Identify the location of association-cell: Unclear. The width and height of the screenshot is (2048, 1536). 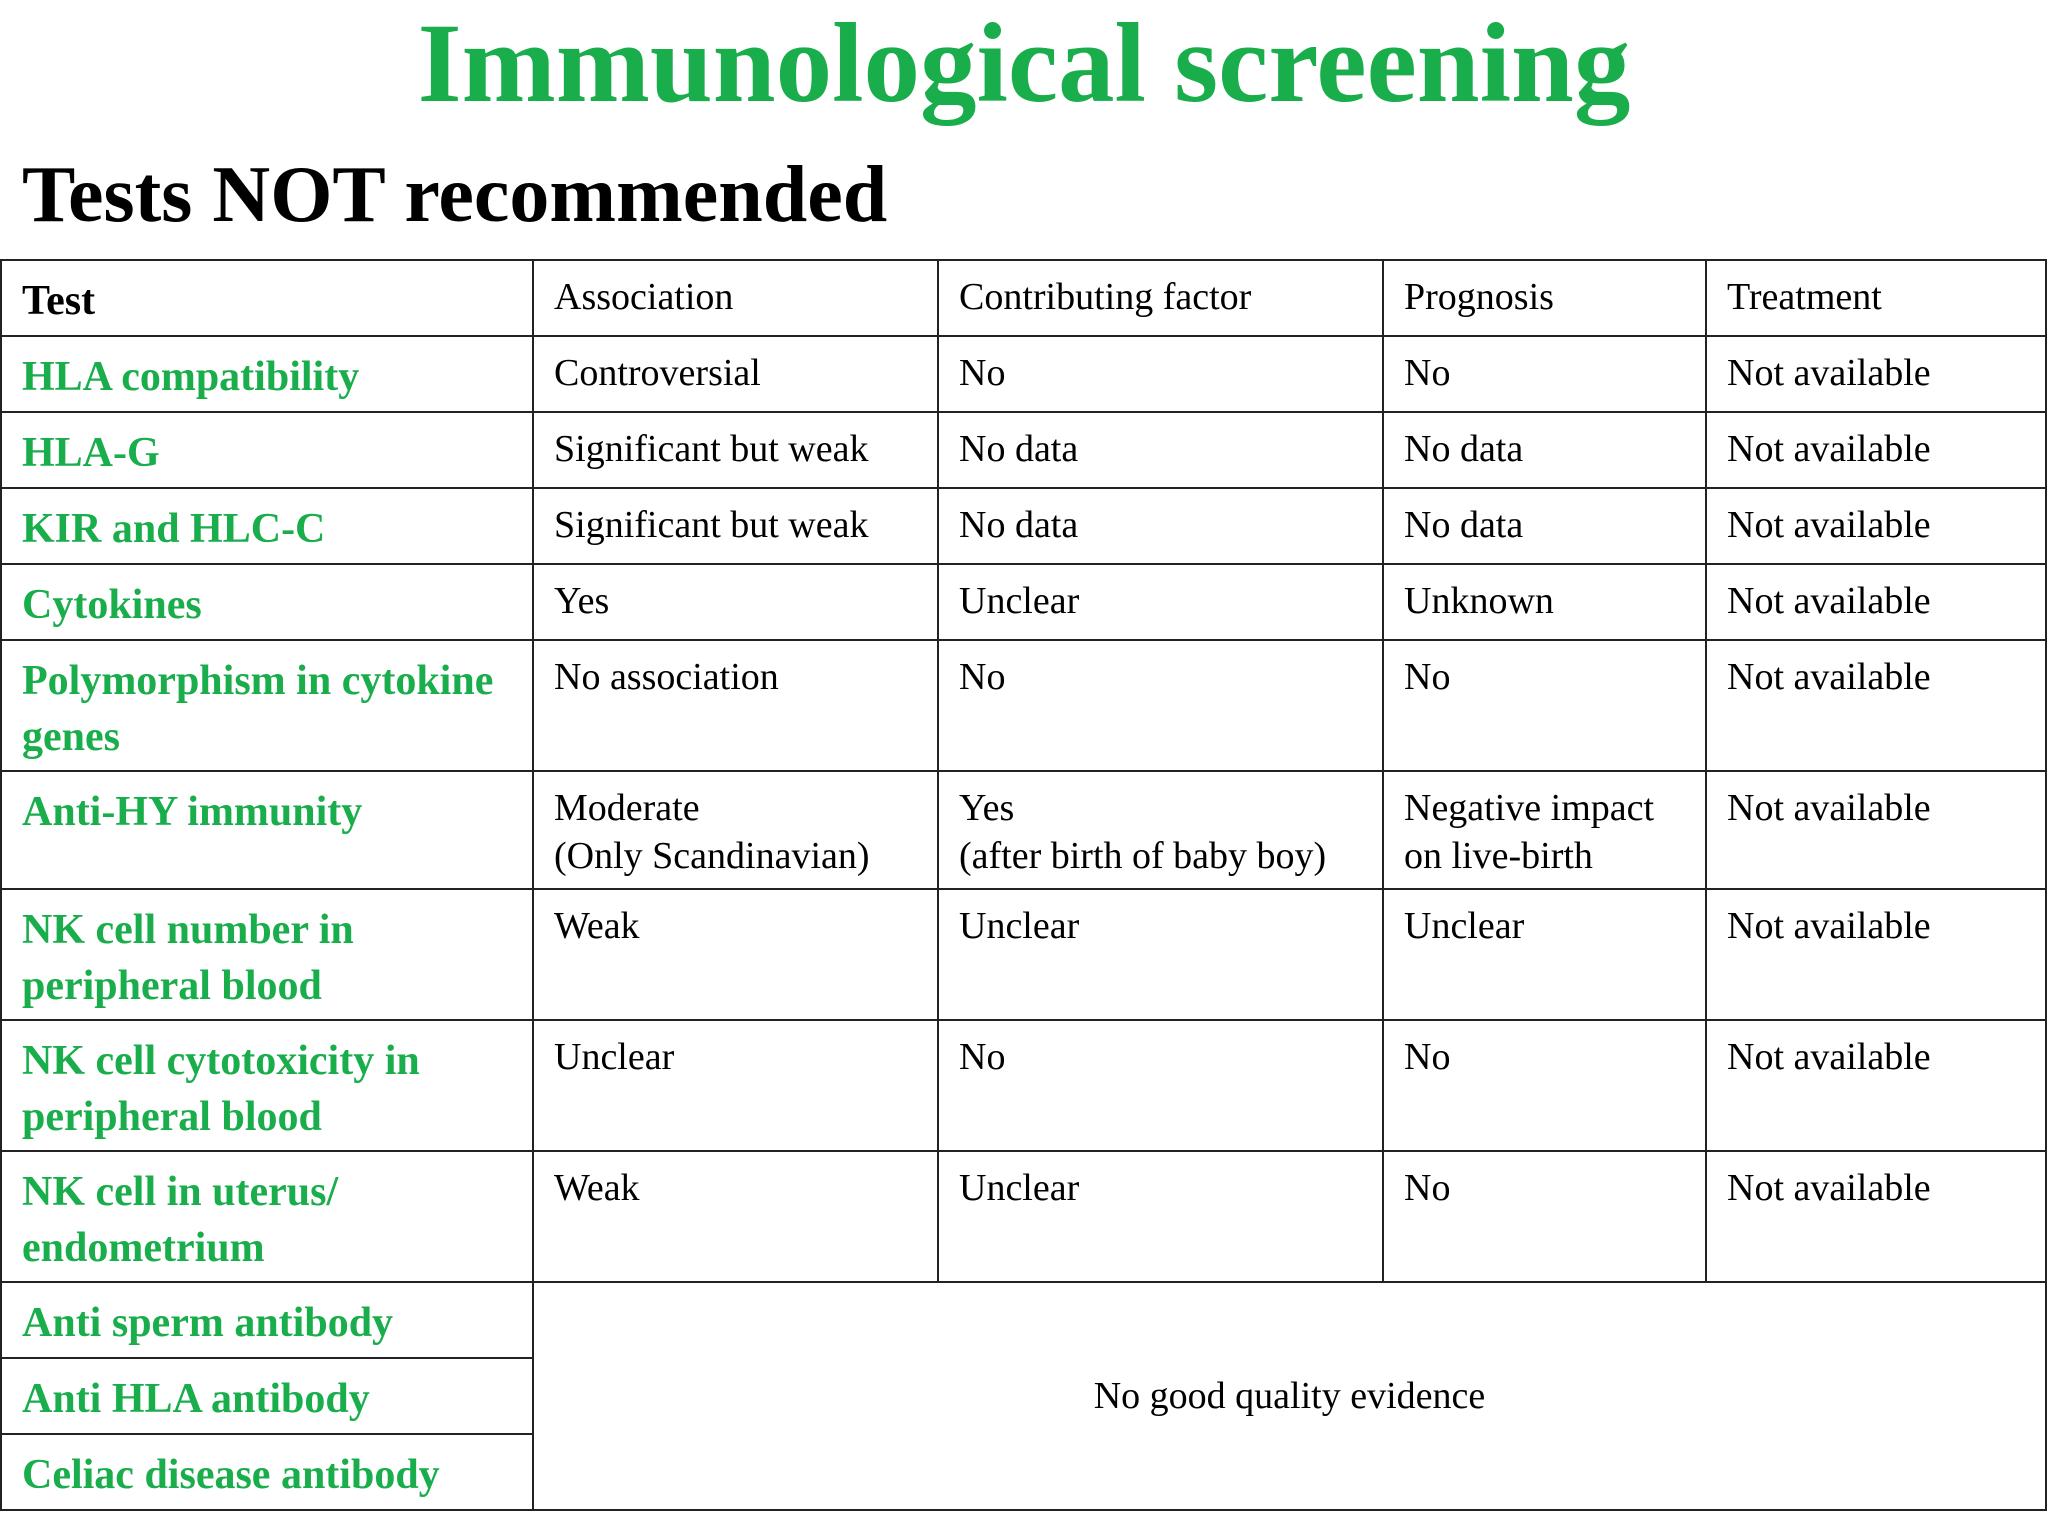
(735, 1085).